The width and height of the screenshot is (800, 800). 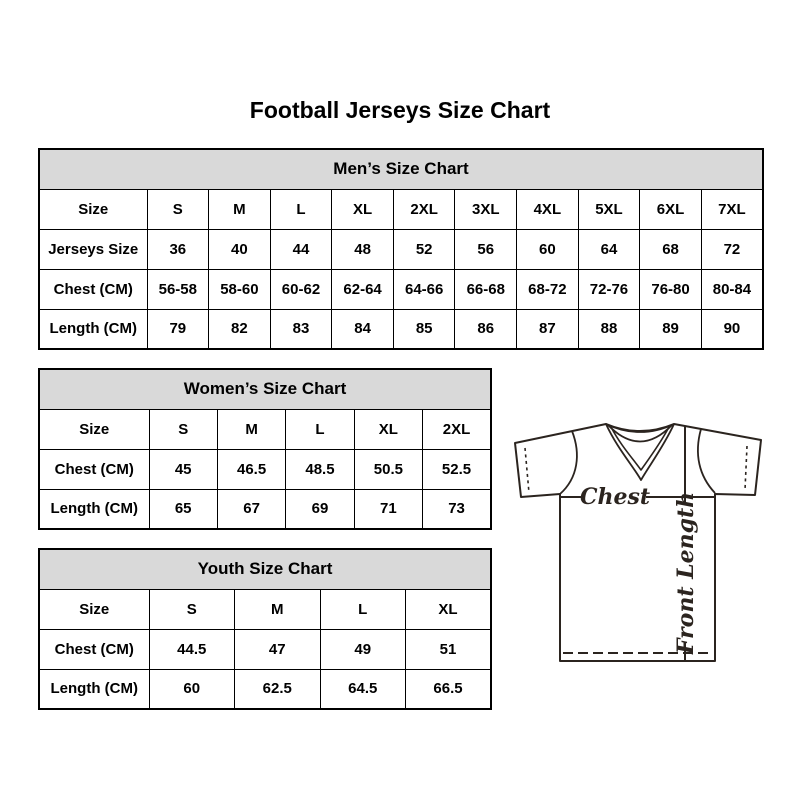 What do you see at coordinates (706, 461) in the screenshot?
I see `right-armhole-seam` at bounding box center [706, 461].